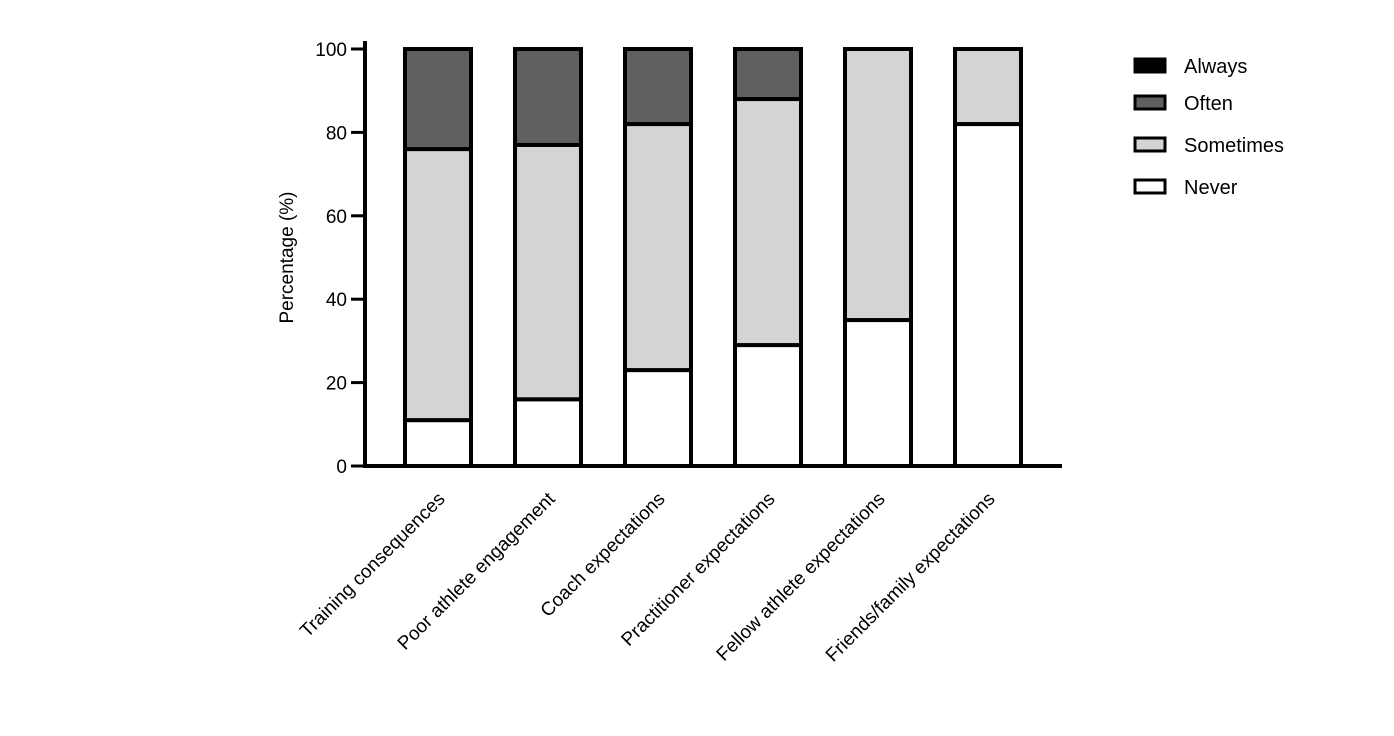 This screenshot has width=1394, height=736. I want to click on y-tick-label: 80, so click(336, 133).